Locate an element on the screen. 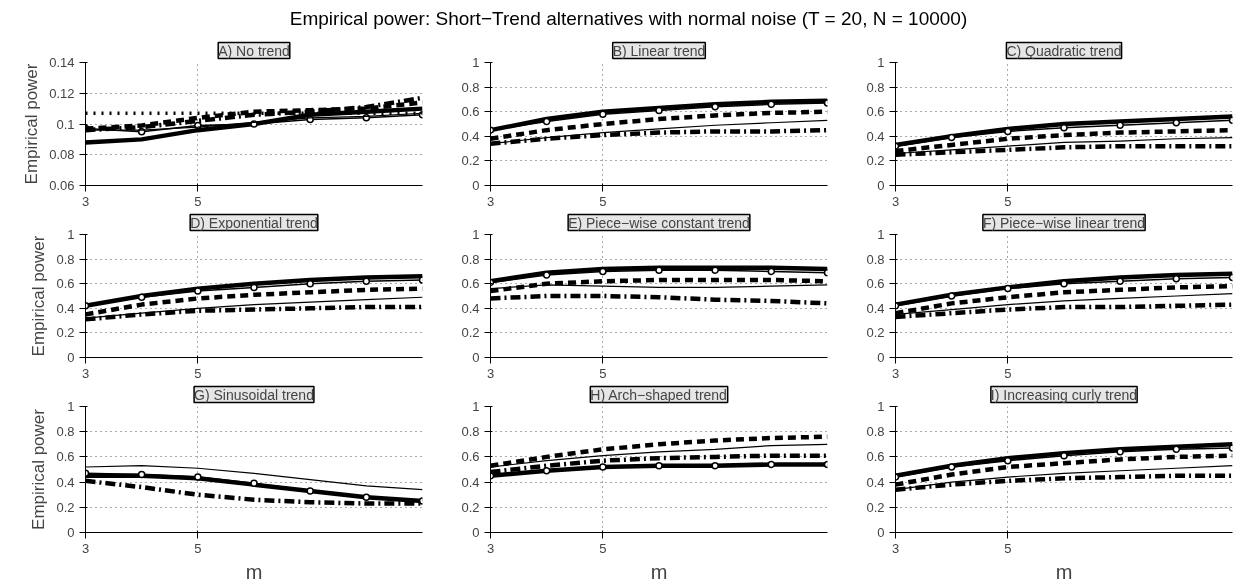 Image resolution: width=1247 pixels, height=583 pixels. y-tick-label: 0.12 is located at coordinates (62, 93).